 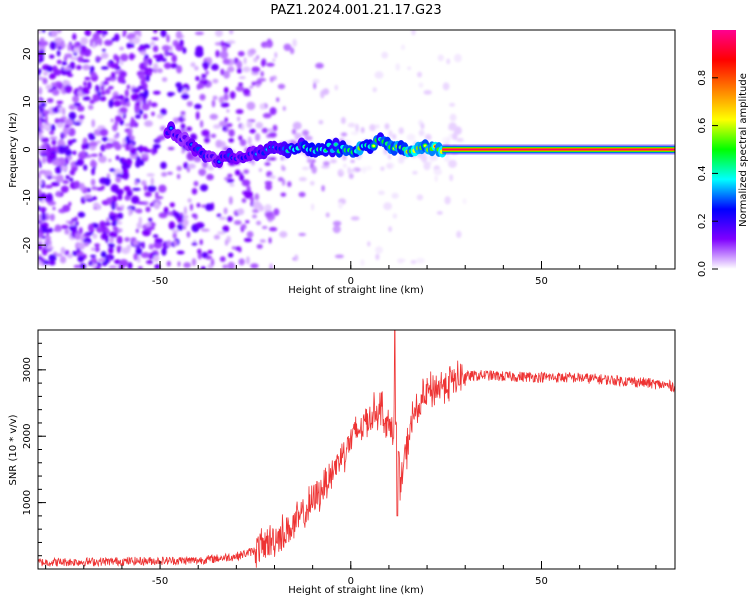 What do you see at coordinates (724, 149) in the screenshot?
I see `colorbar-gradient` at bounding box center [724, 149].